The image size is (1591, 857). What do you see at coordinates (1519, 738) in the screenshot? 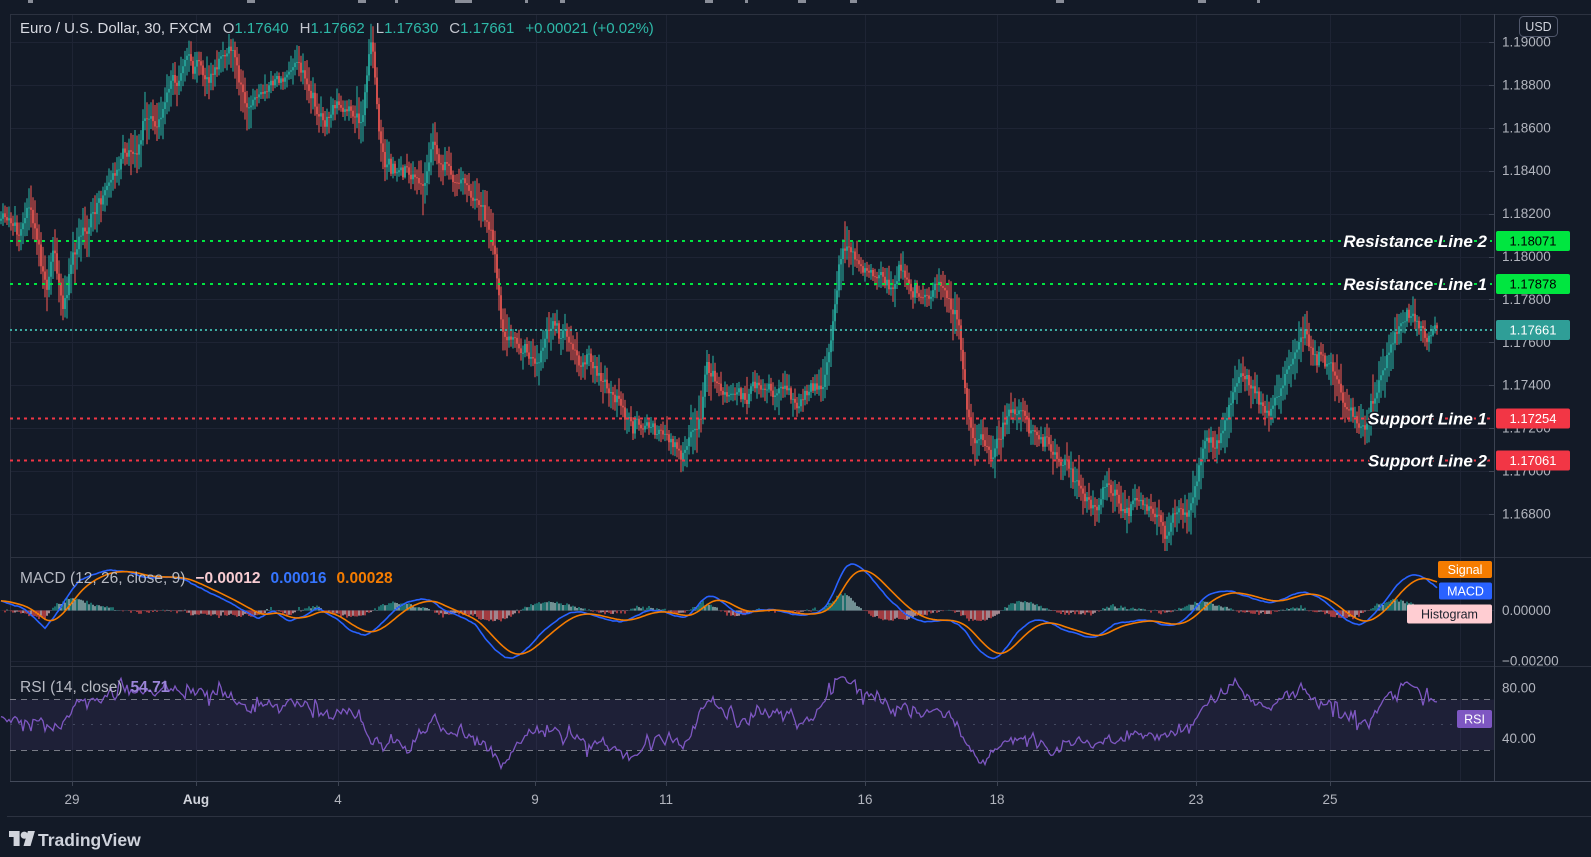
I see `svg-text: 40.00` at bounding box center [1519, 738].